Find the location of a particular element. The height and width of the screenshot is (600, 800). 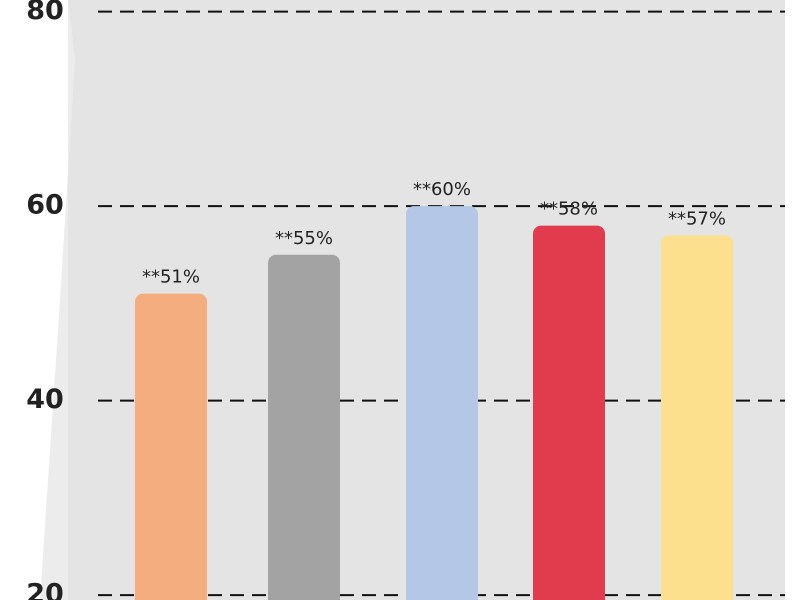

y-tick-label: 80 is located at coordinates (45, 13).